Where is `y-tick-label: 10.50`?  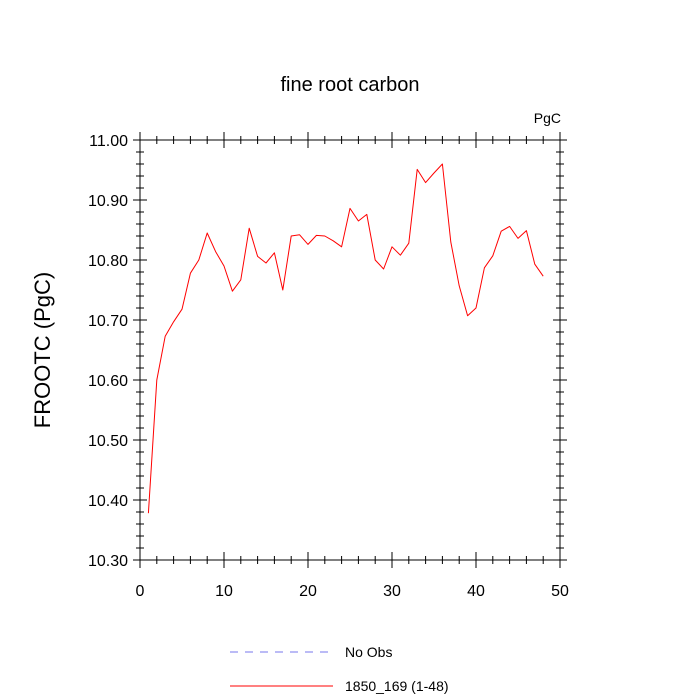 y-tick-label: 10.50 is located at coordinates (108, 441).